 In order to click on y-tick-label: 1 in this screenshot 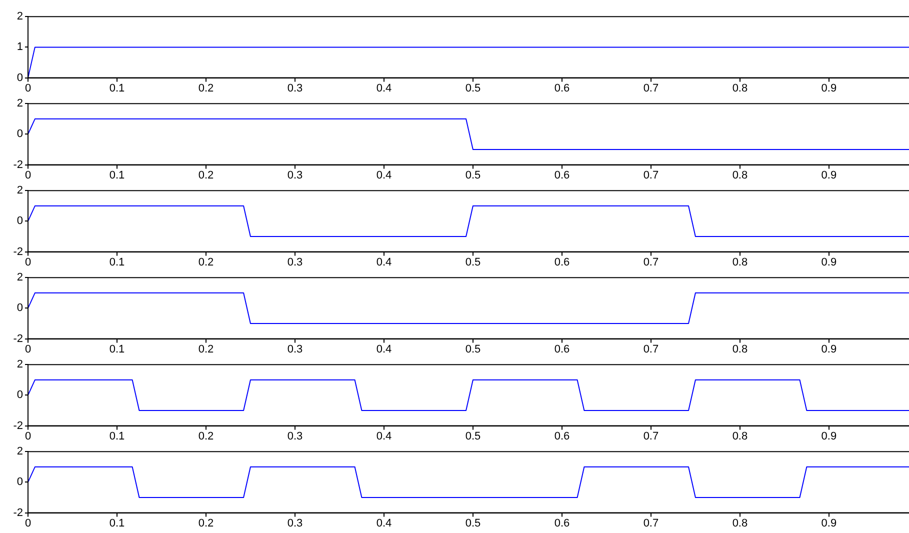, I will do `click(19, 47)`.